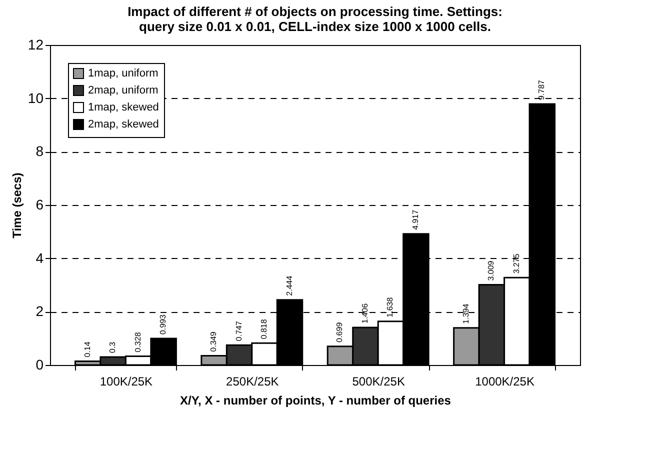 The height and width of the screenshot is (449, 658). I want to click on y-axis-title: Time (secs), so click(17, 205).